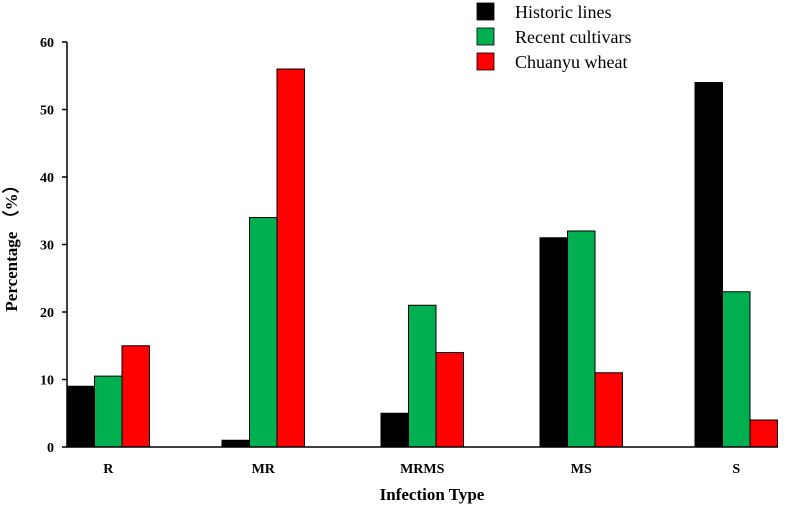 The width and height of the screenshot is (787, 510). What do you see at coordinates (708, 265) in the screenshot?
I see `bar-s-historic-lines` at bounding box center [708, 265].